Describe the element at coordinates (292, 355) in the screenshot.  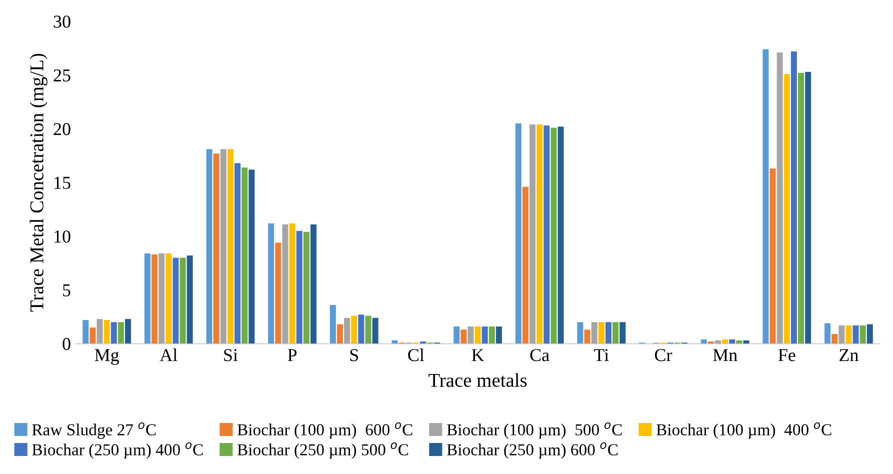
I see `x-tick-label: P` at that location.